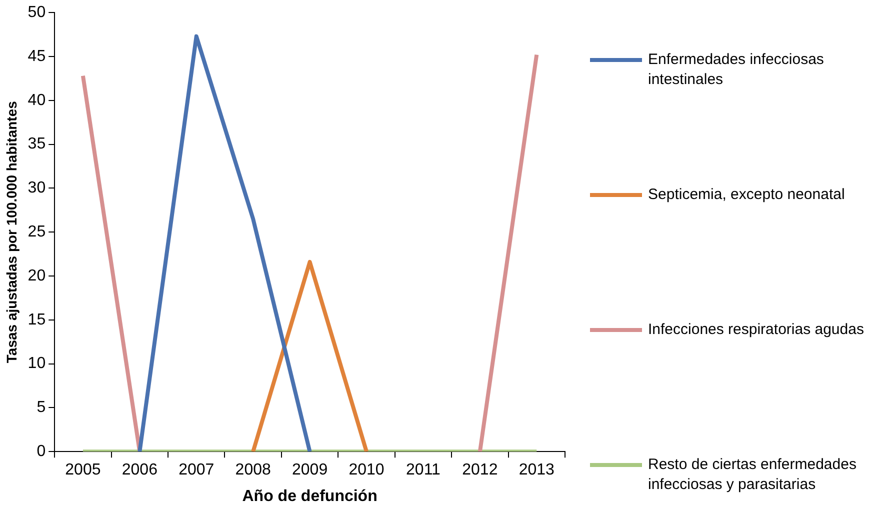  Describe the element at coordinates (41, 407) in the screenshot. I see `y-tick-label: 5` at that location.